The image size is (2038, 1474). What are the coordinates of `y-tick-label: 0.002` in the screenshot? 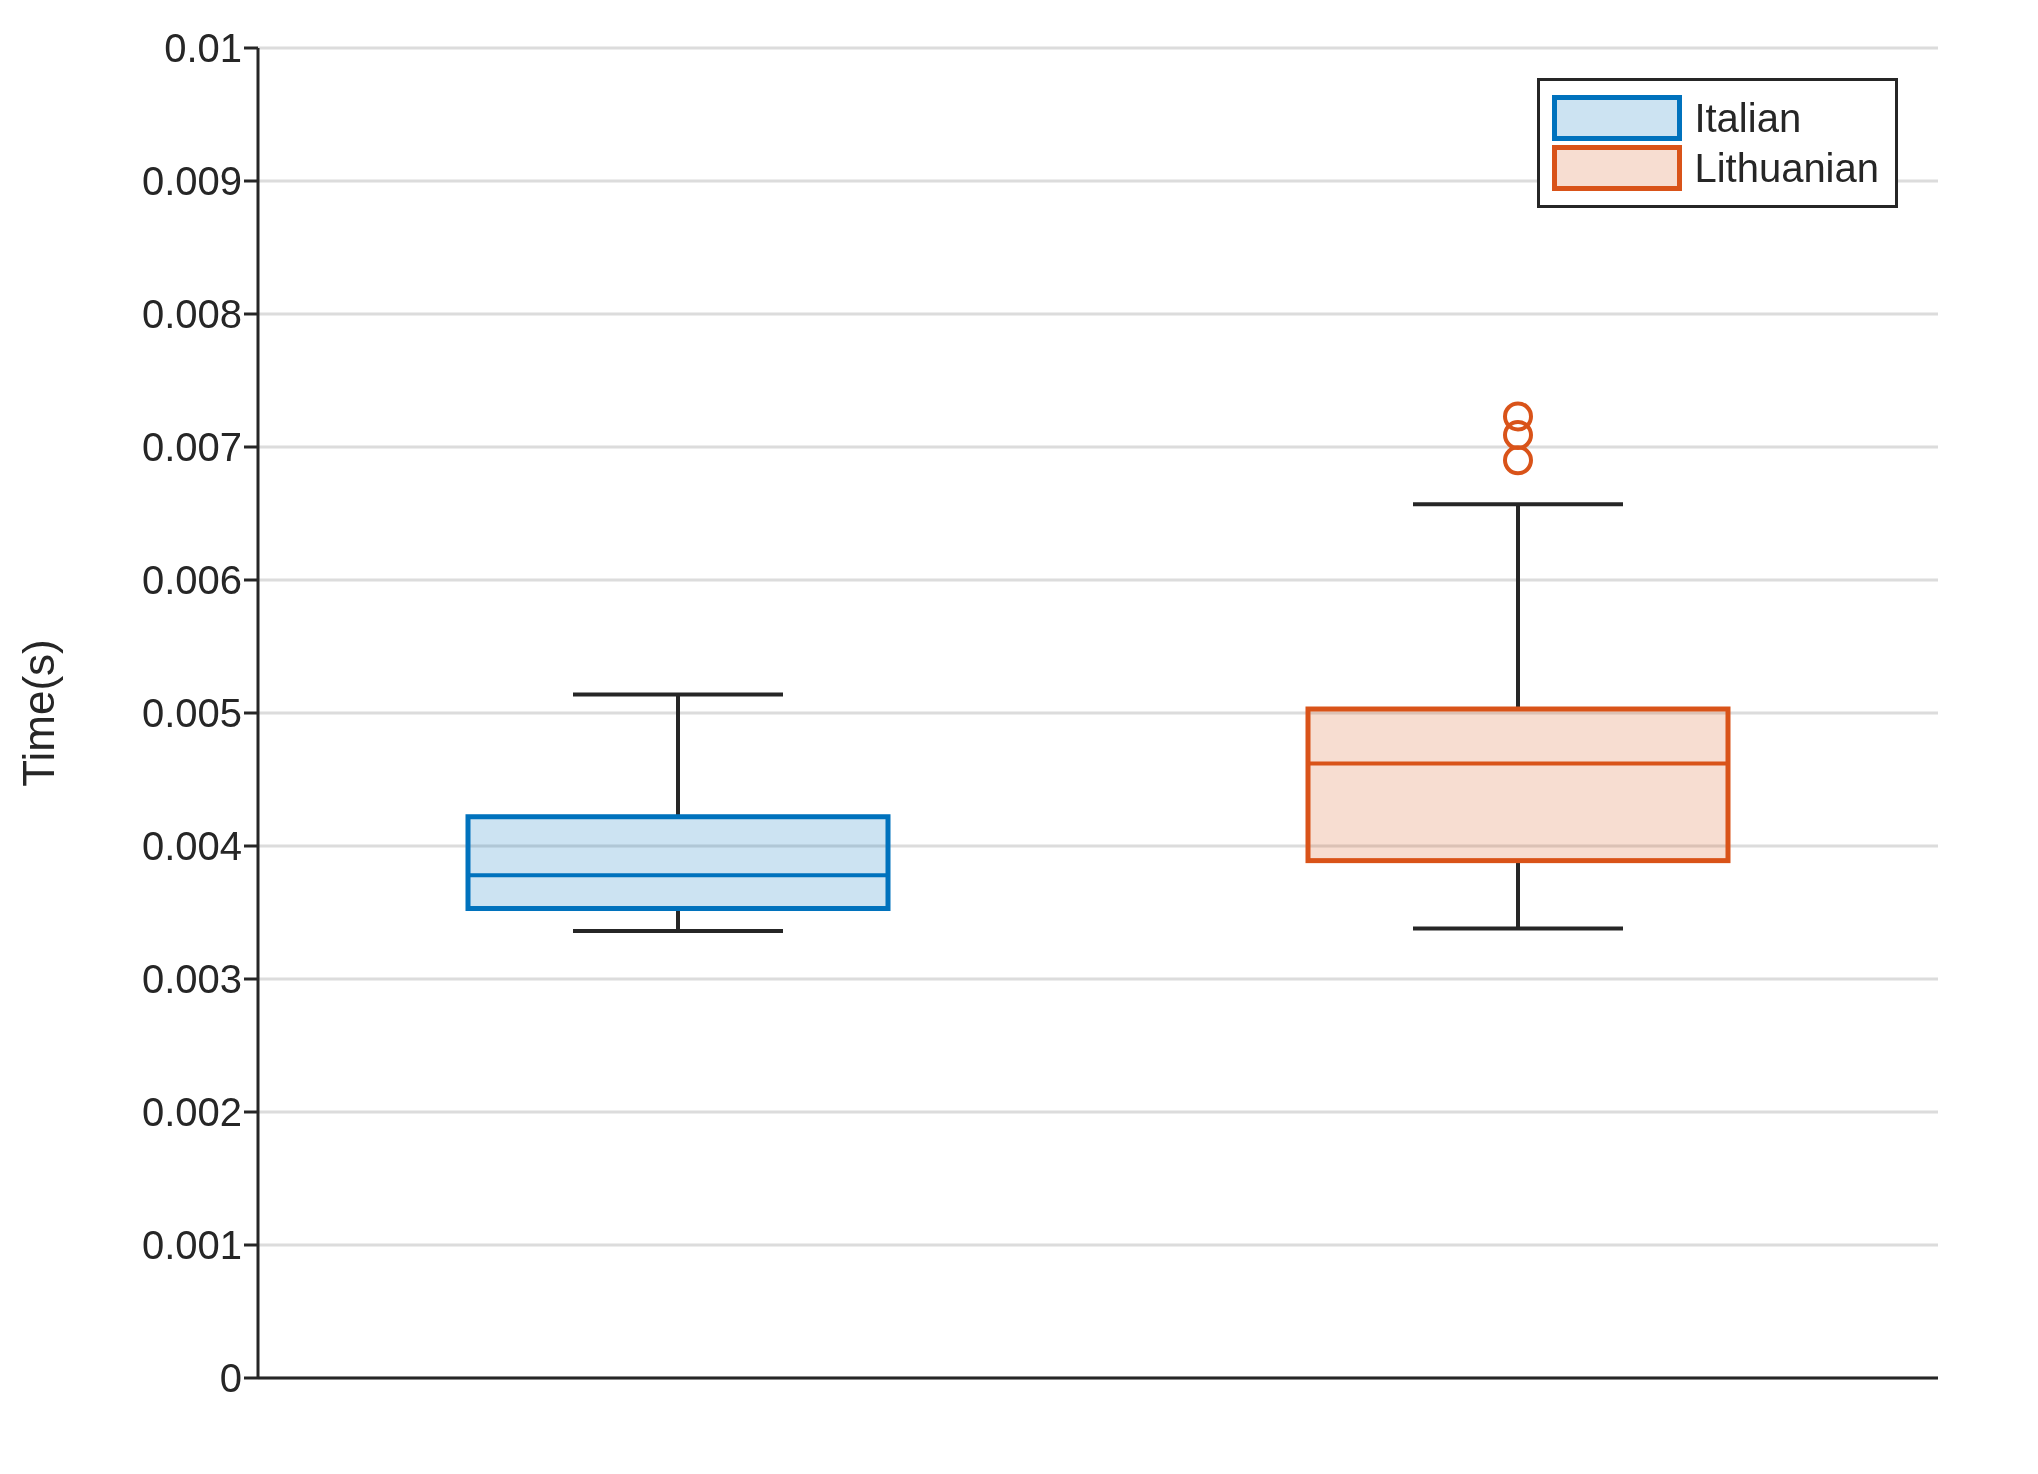 It's located at (191, 1112).